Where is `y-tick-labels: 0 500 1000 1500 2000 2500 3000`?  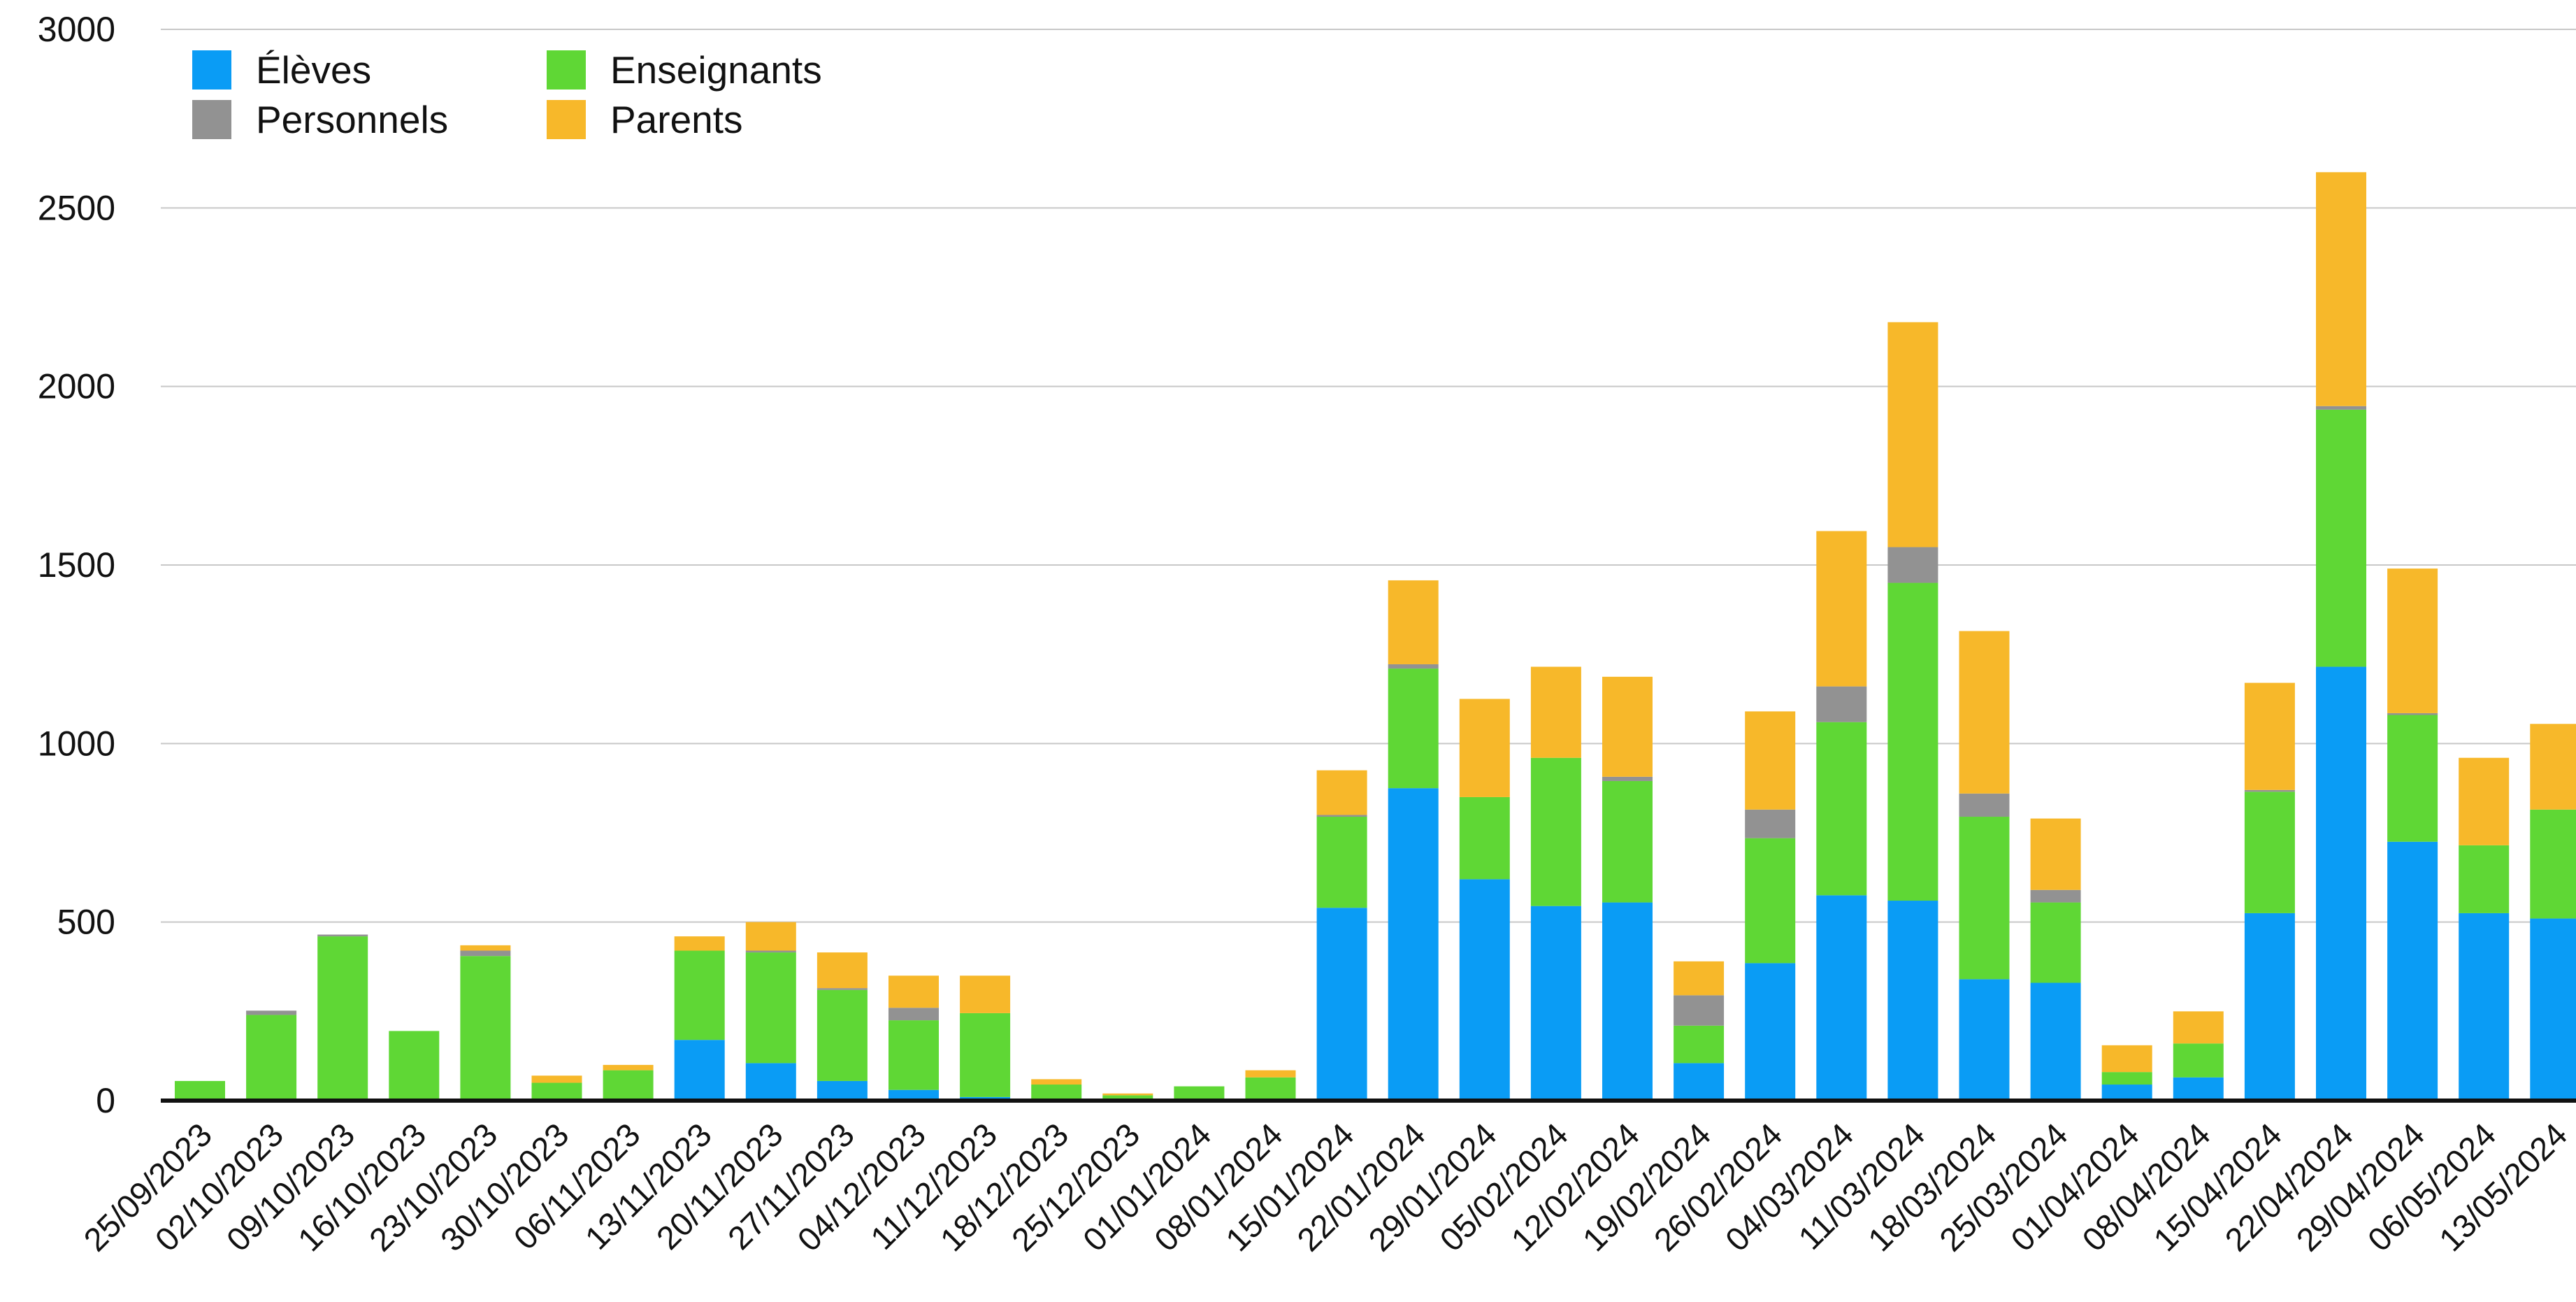
y-tick-labels: 0 500 1000 1500 2000 2500 3000 is located at coordinates (76, 565).